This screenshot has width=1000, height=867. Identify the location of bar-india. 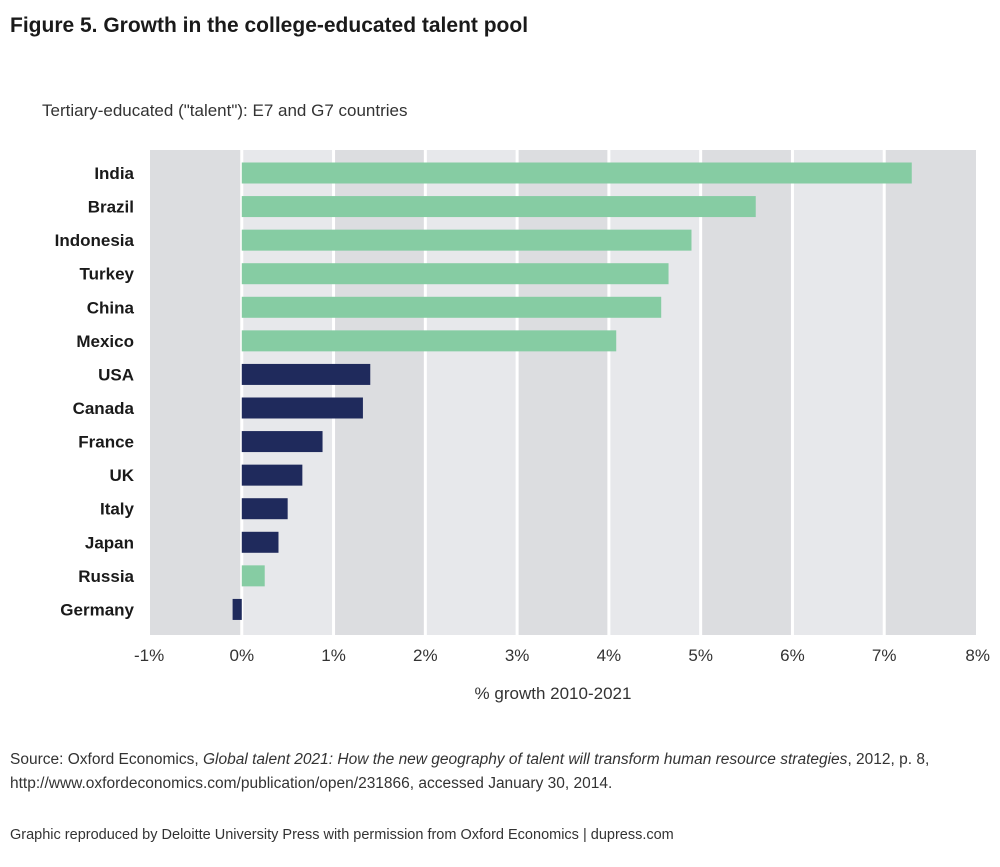
(576, 173).